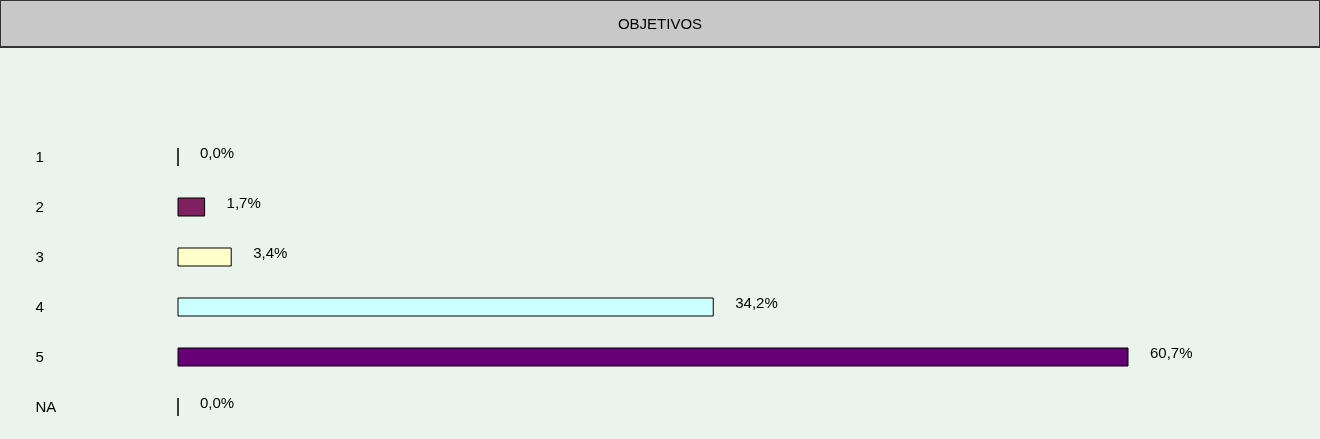  I want to click on y-tick-label: 3, so click(39, 256).